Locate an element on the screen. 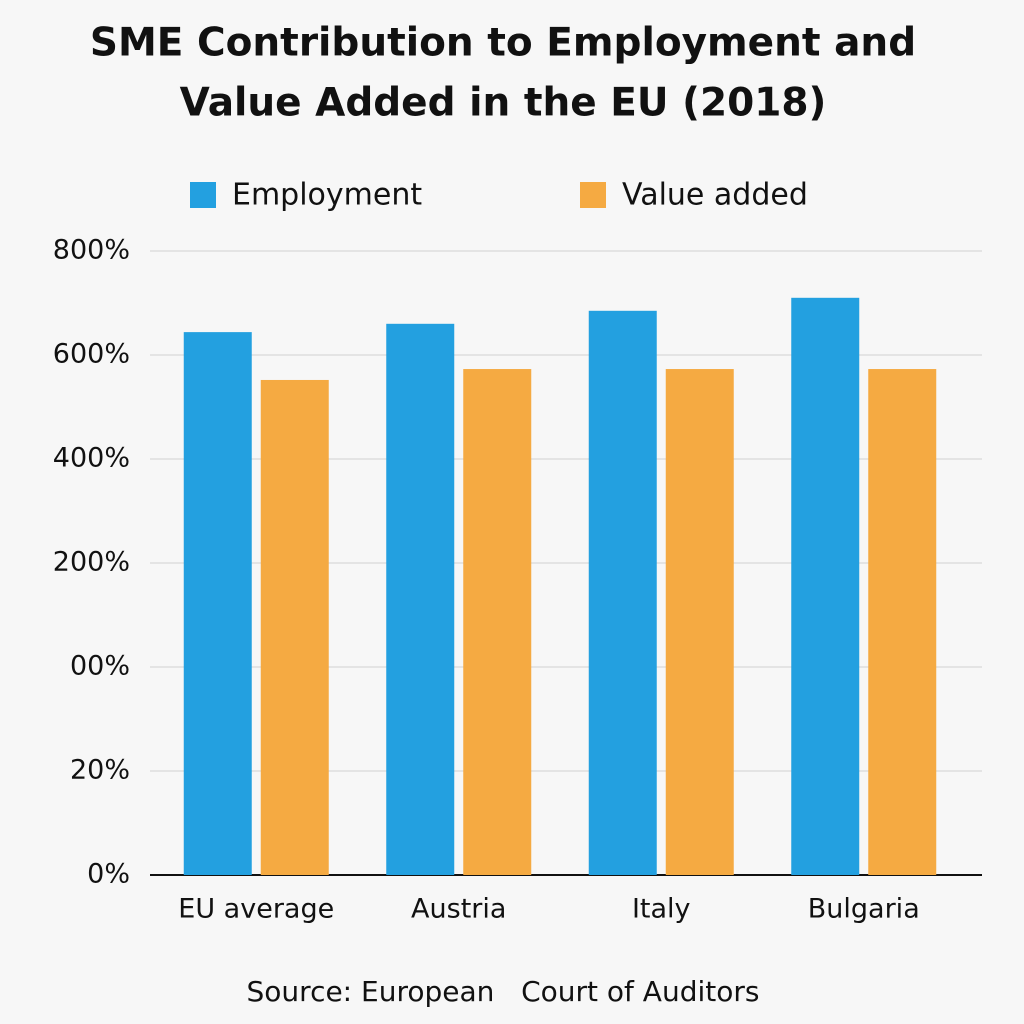  y-tick-label: 20% is located at coordinates (100, 770).